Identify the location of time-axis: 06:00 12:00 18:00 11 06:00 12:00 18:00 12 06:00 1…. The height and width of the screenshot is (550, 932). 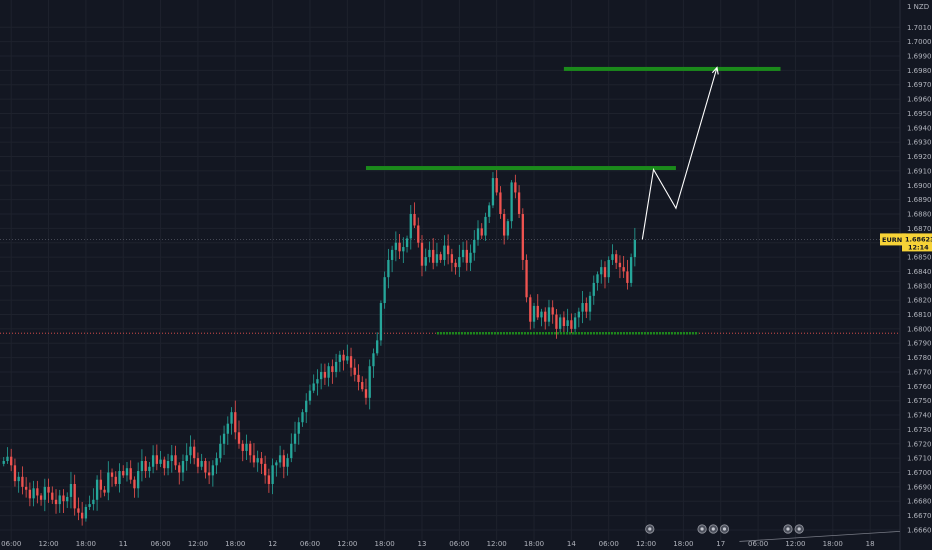
(437, 544).